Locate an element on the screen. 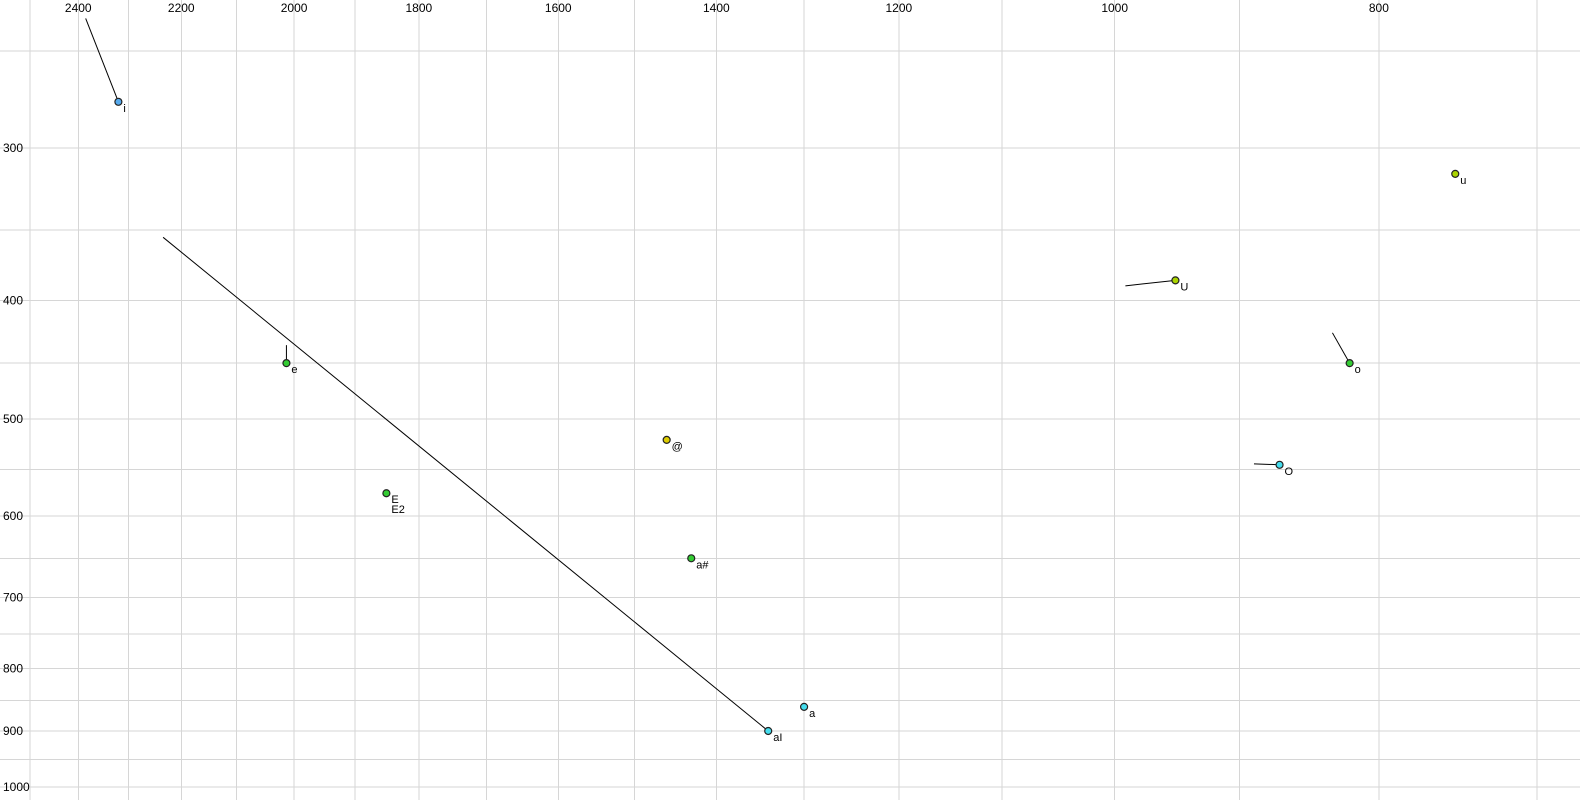 The image size is (1580, 800). x-tick-label: 1600 is located at coordinates (558, 8).